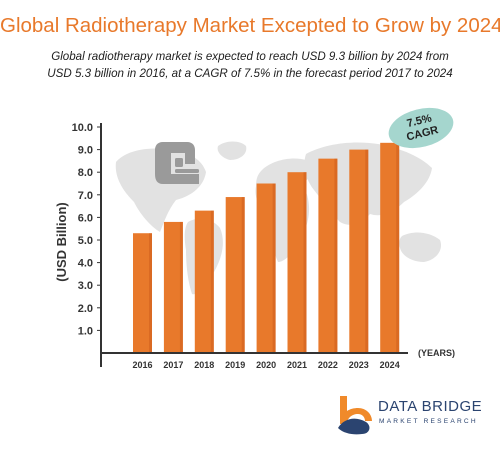  Describe the element at coordinates (359, 365) in the screenshot. I see `x-tick-label: 2023` at that location.